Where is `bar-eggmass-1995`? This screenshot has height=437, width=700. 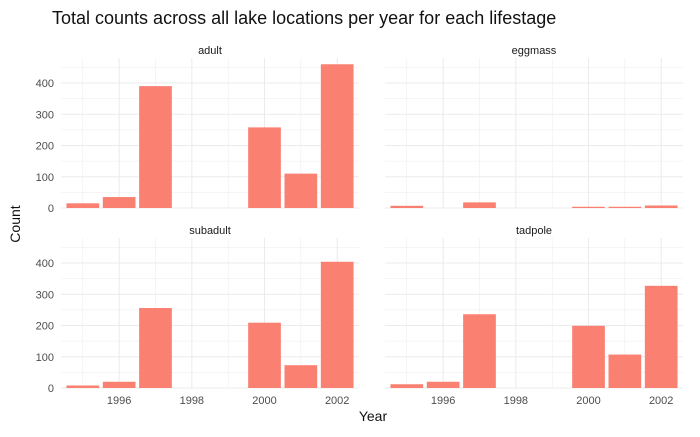 bar-eggmass-1995 is located at coordinates (407, 206).